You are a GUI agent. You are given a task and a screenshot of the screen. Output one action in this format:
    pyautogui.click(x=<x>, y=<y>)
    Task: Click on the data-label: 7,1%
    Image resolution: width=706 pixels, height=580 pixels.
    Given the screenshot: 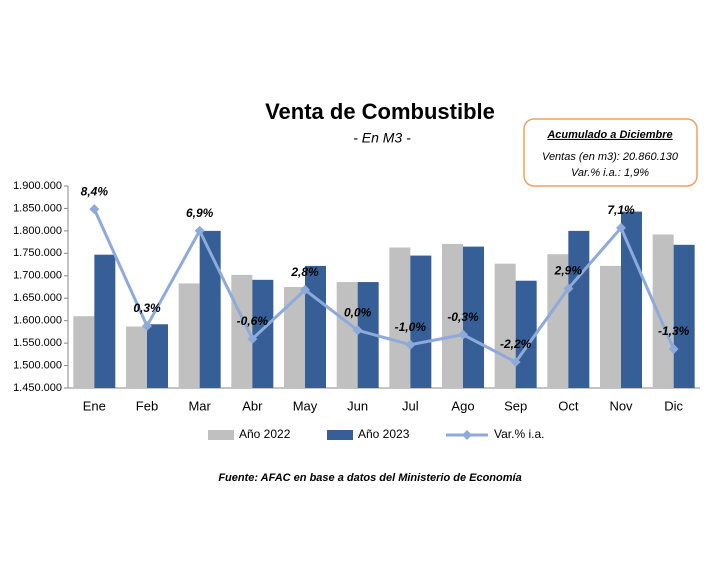 What is the action you would take?
    pyautogui.click(x=621, y=210)
    